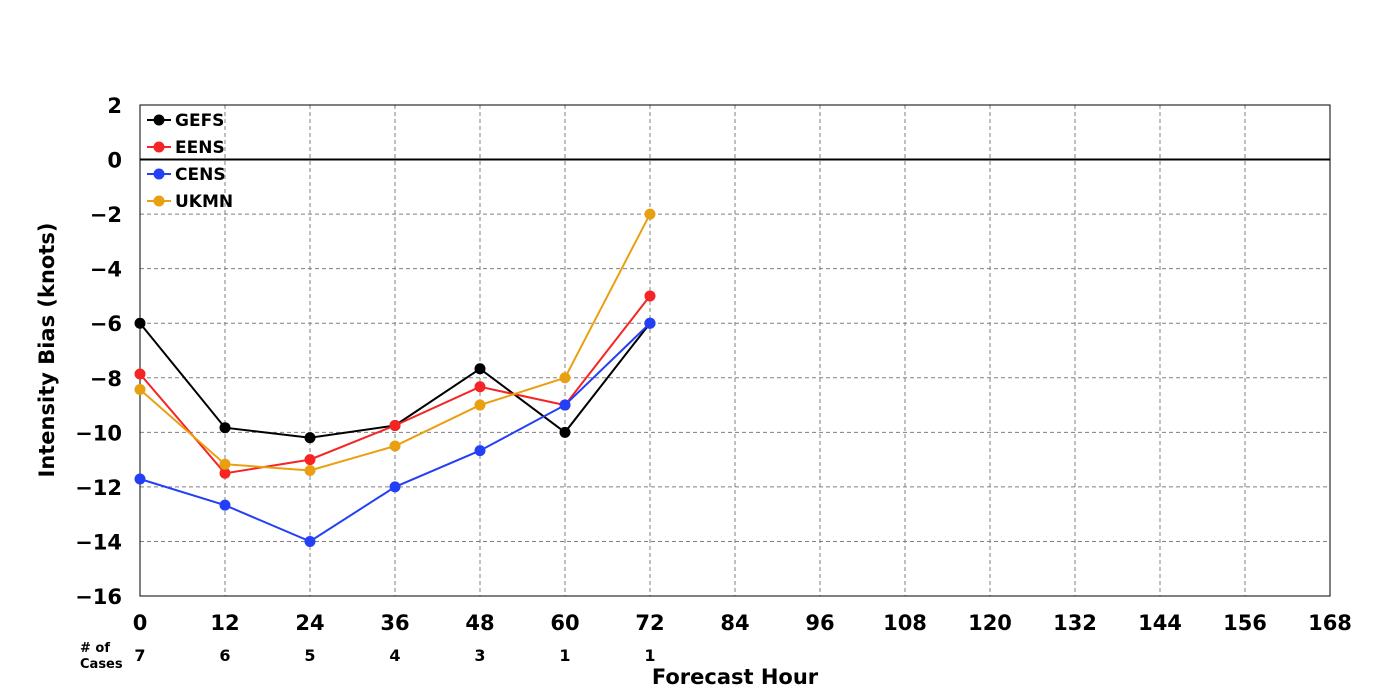  I want to click on y-tick-label: −14, so click(98, 542).